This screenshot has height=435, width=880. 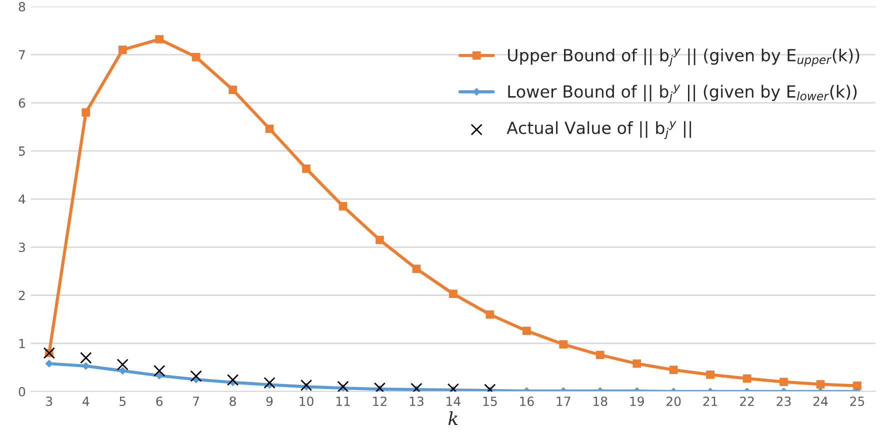 I want to click on x-tick-label: 11, so click(x=343, y=401).